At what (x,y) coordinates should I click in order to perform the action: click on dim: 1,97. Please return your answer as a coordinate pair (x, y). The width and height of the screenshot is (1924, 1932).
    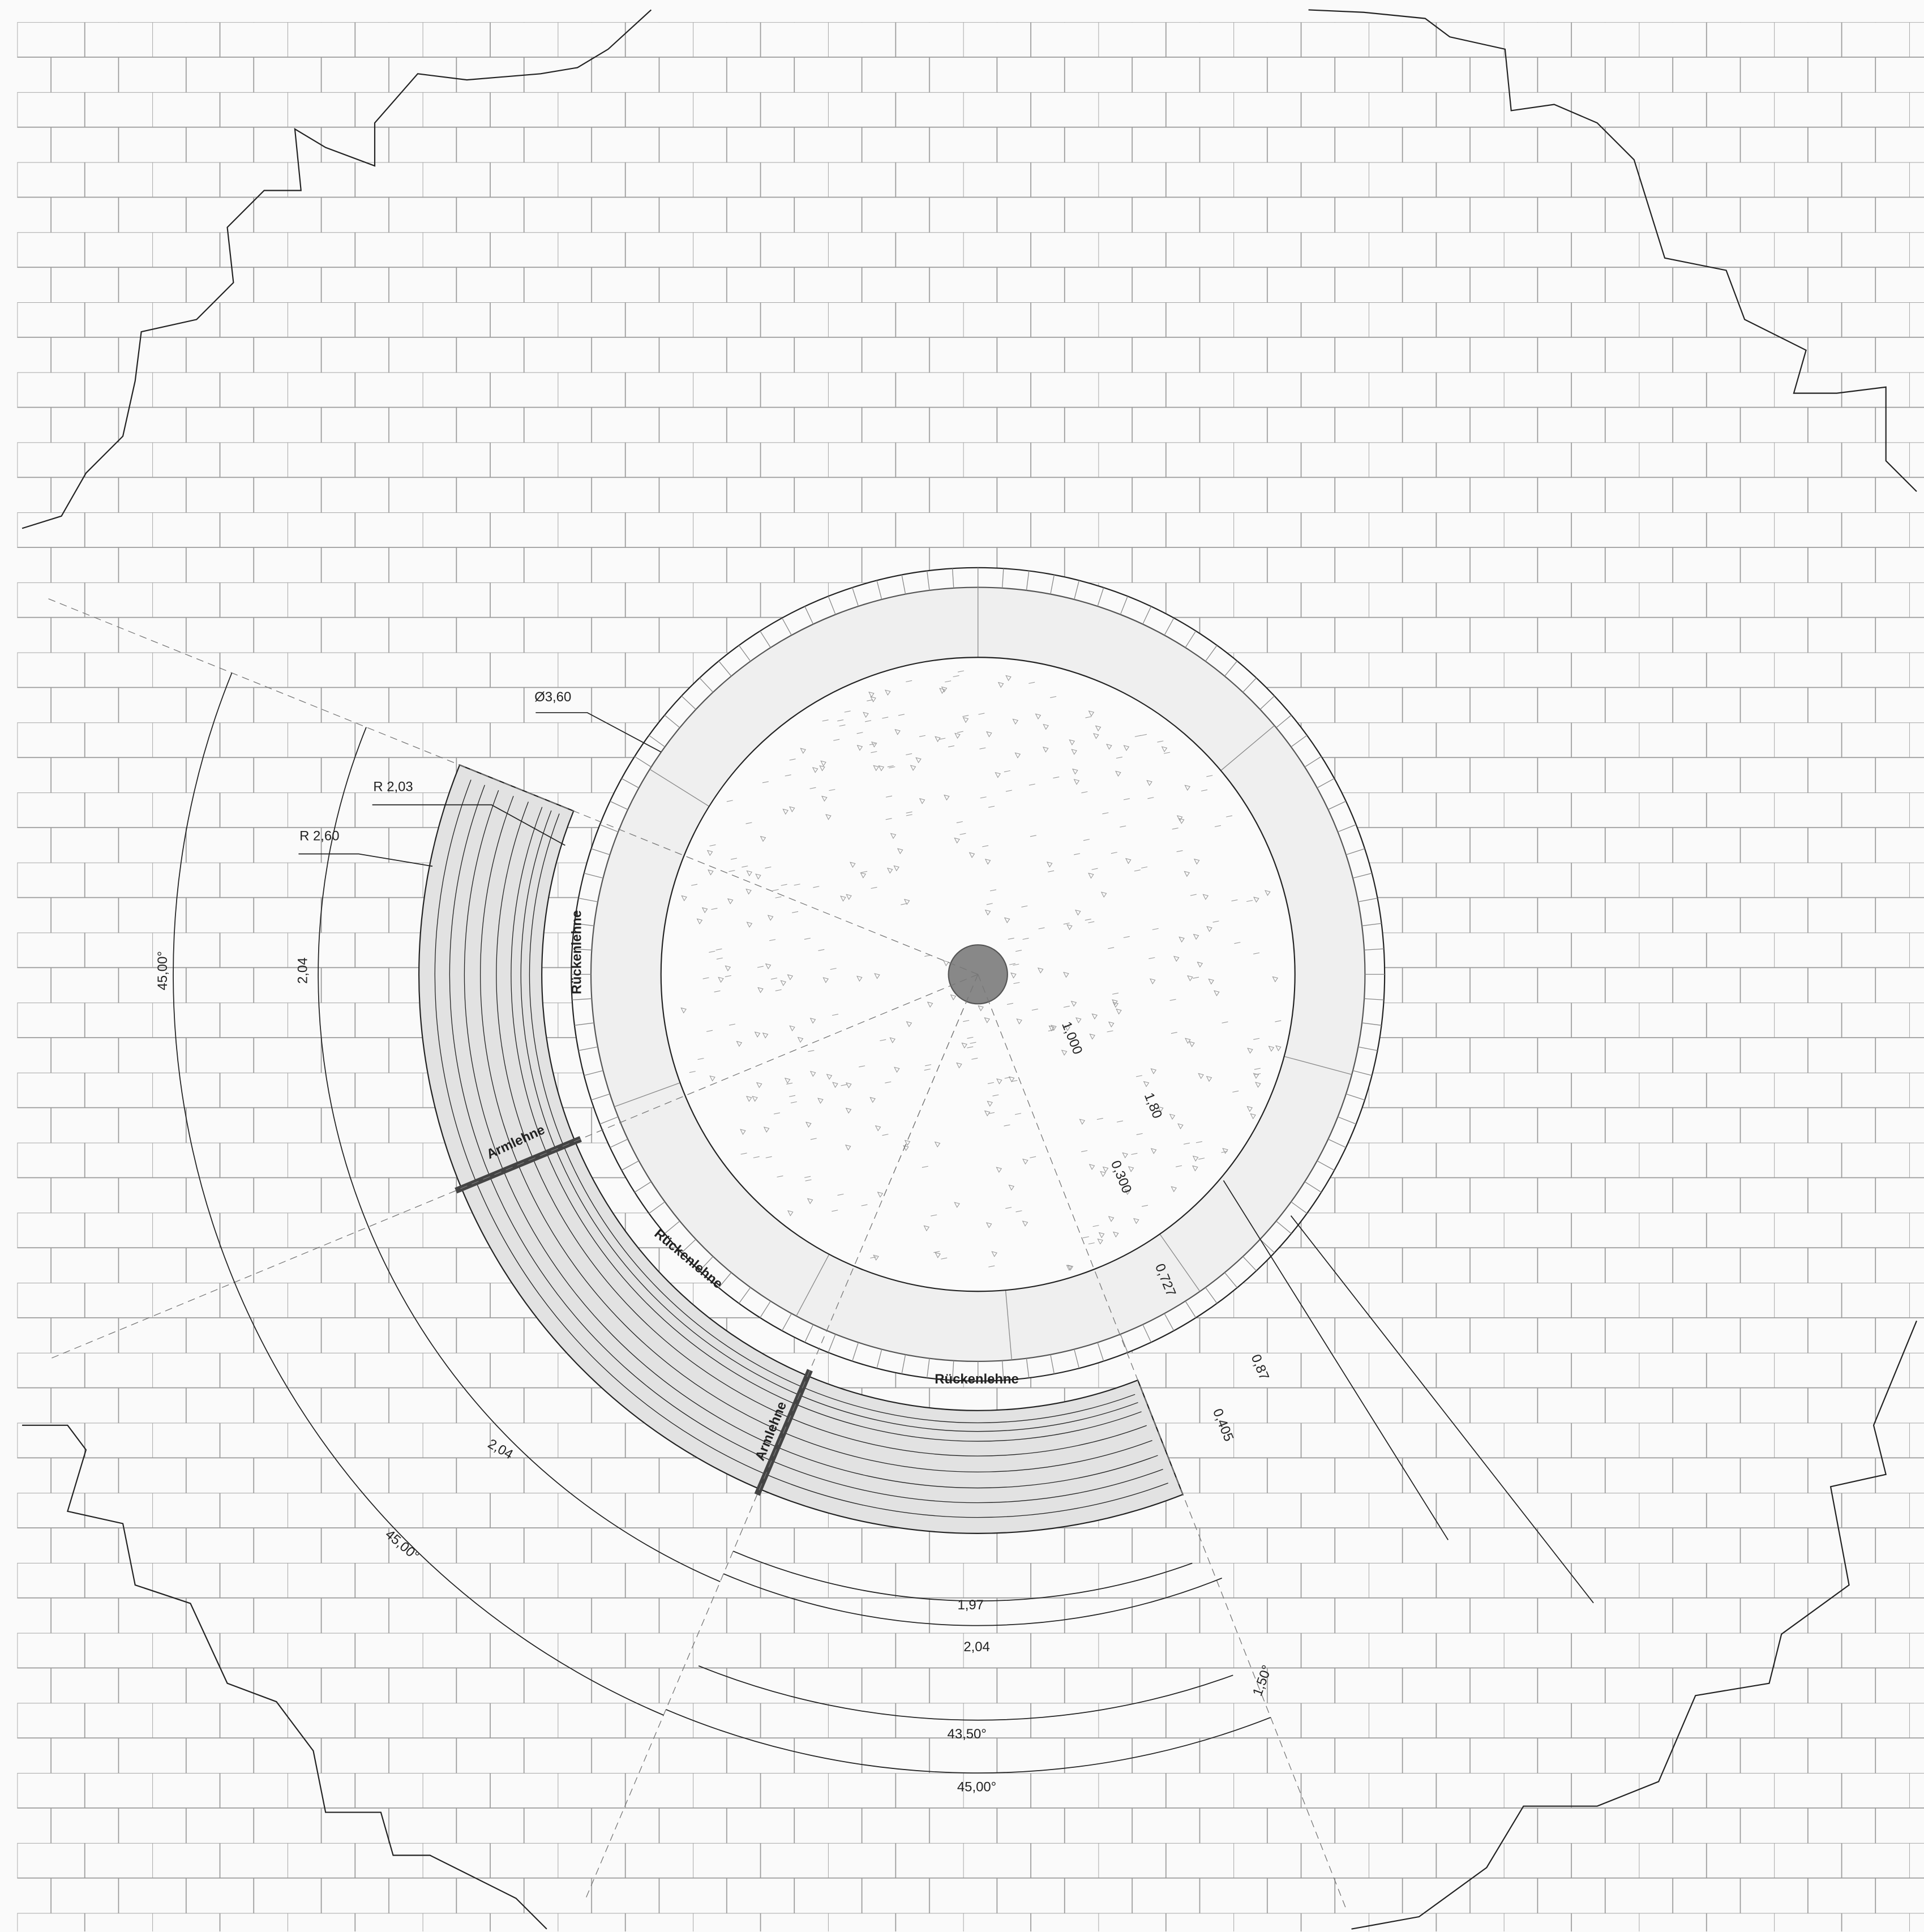
    Looking at the image, I should click on (970, 1605).